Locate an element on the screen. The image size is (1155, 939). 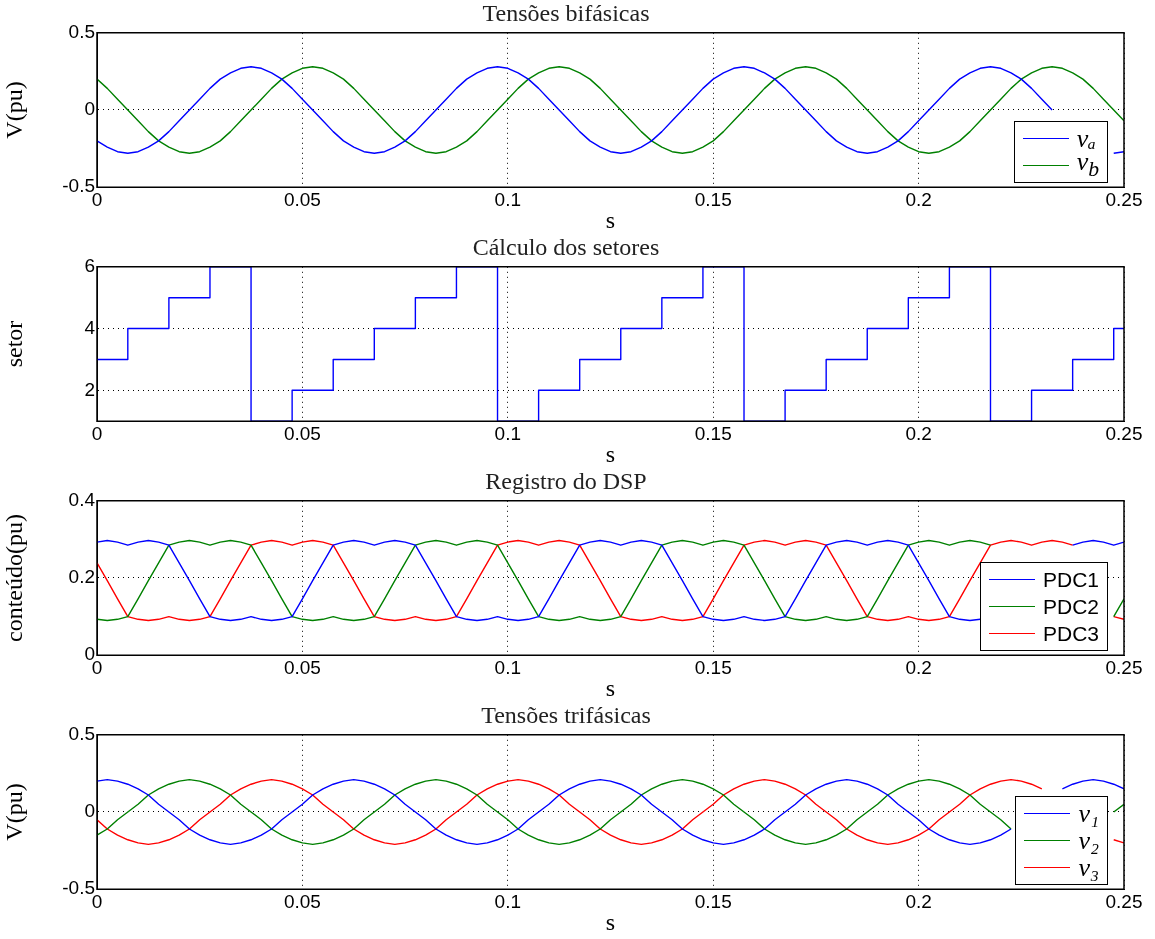
y-axis-title: setor is located at coordinates (14, 344).